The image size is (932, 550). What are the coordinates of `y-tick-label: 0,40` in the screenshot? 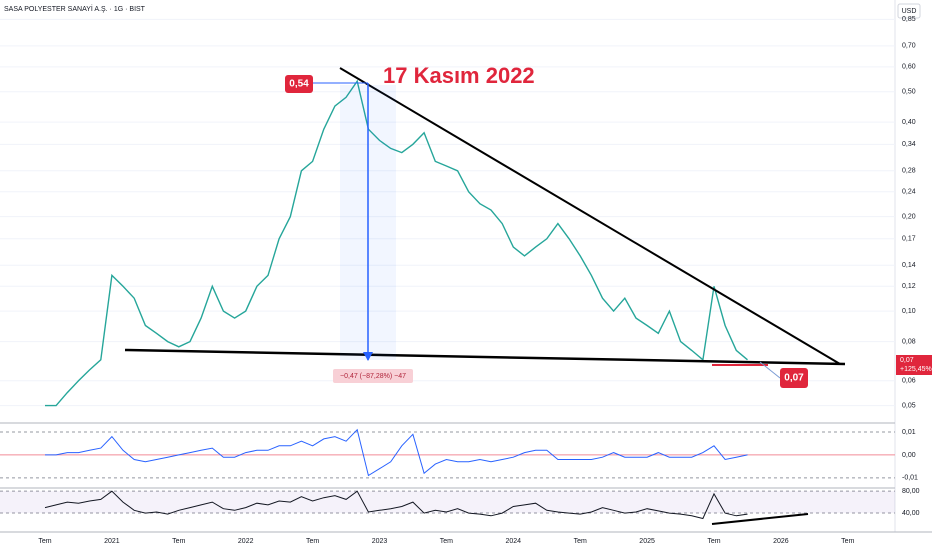 It's located at (909, 122).